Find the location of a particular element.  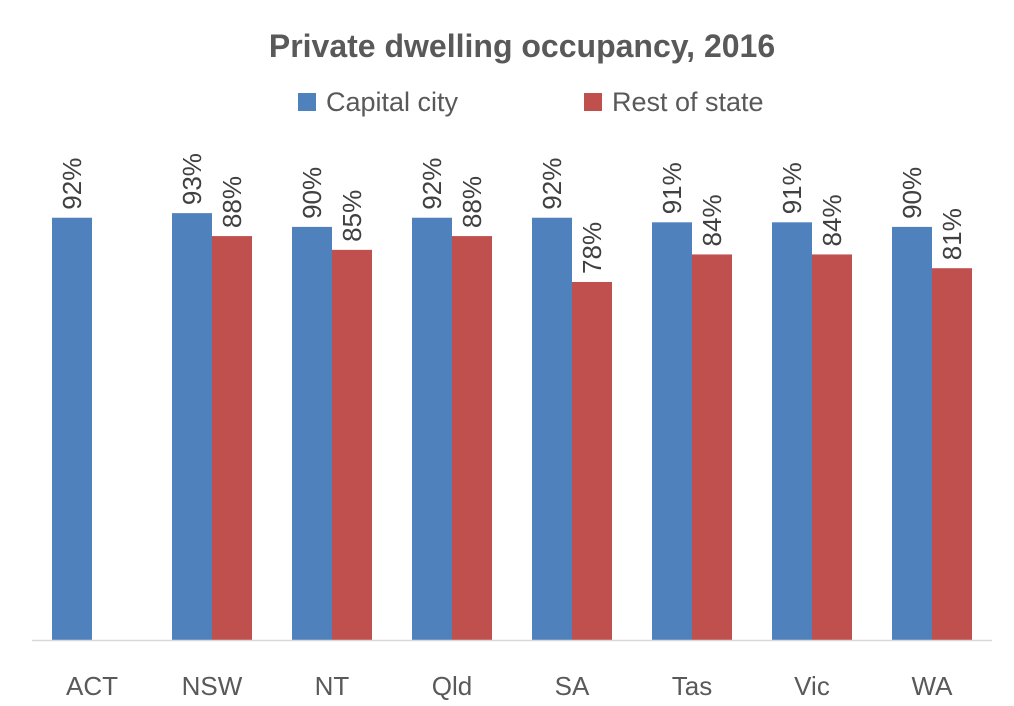

bar-capital-city-qld is located at coordinates (432, 428).